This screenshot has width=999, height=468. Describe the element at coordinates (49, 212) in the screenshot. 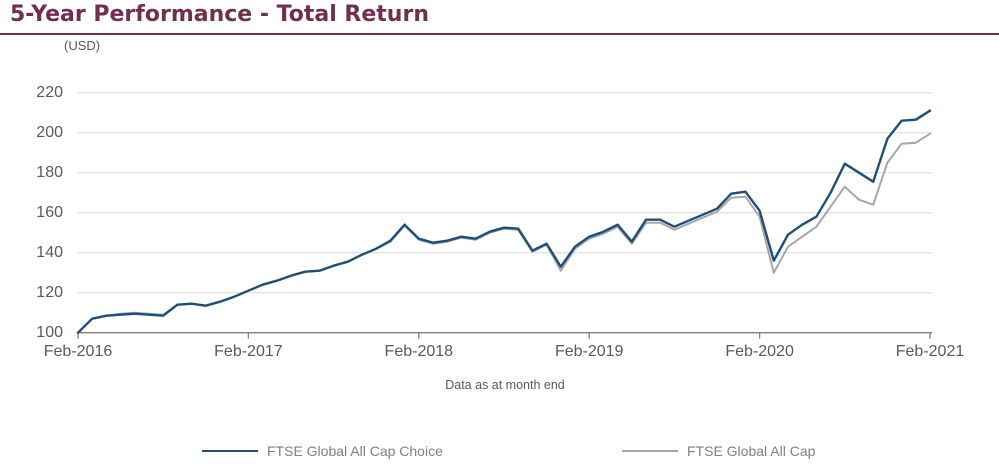

I see `y-tick-label: 160` at that location.